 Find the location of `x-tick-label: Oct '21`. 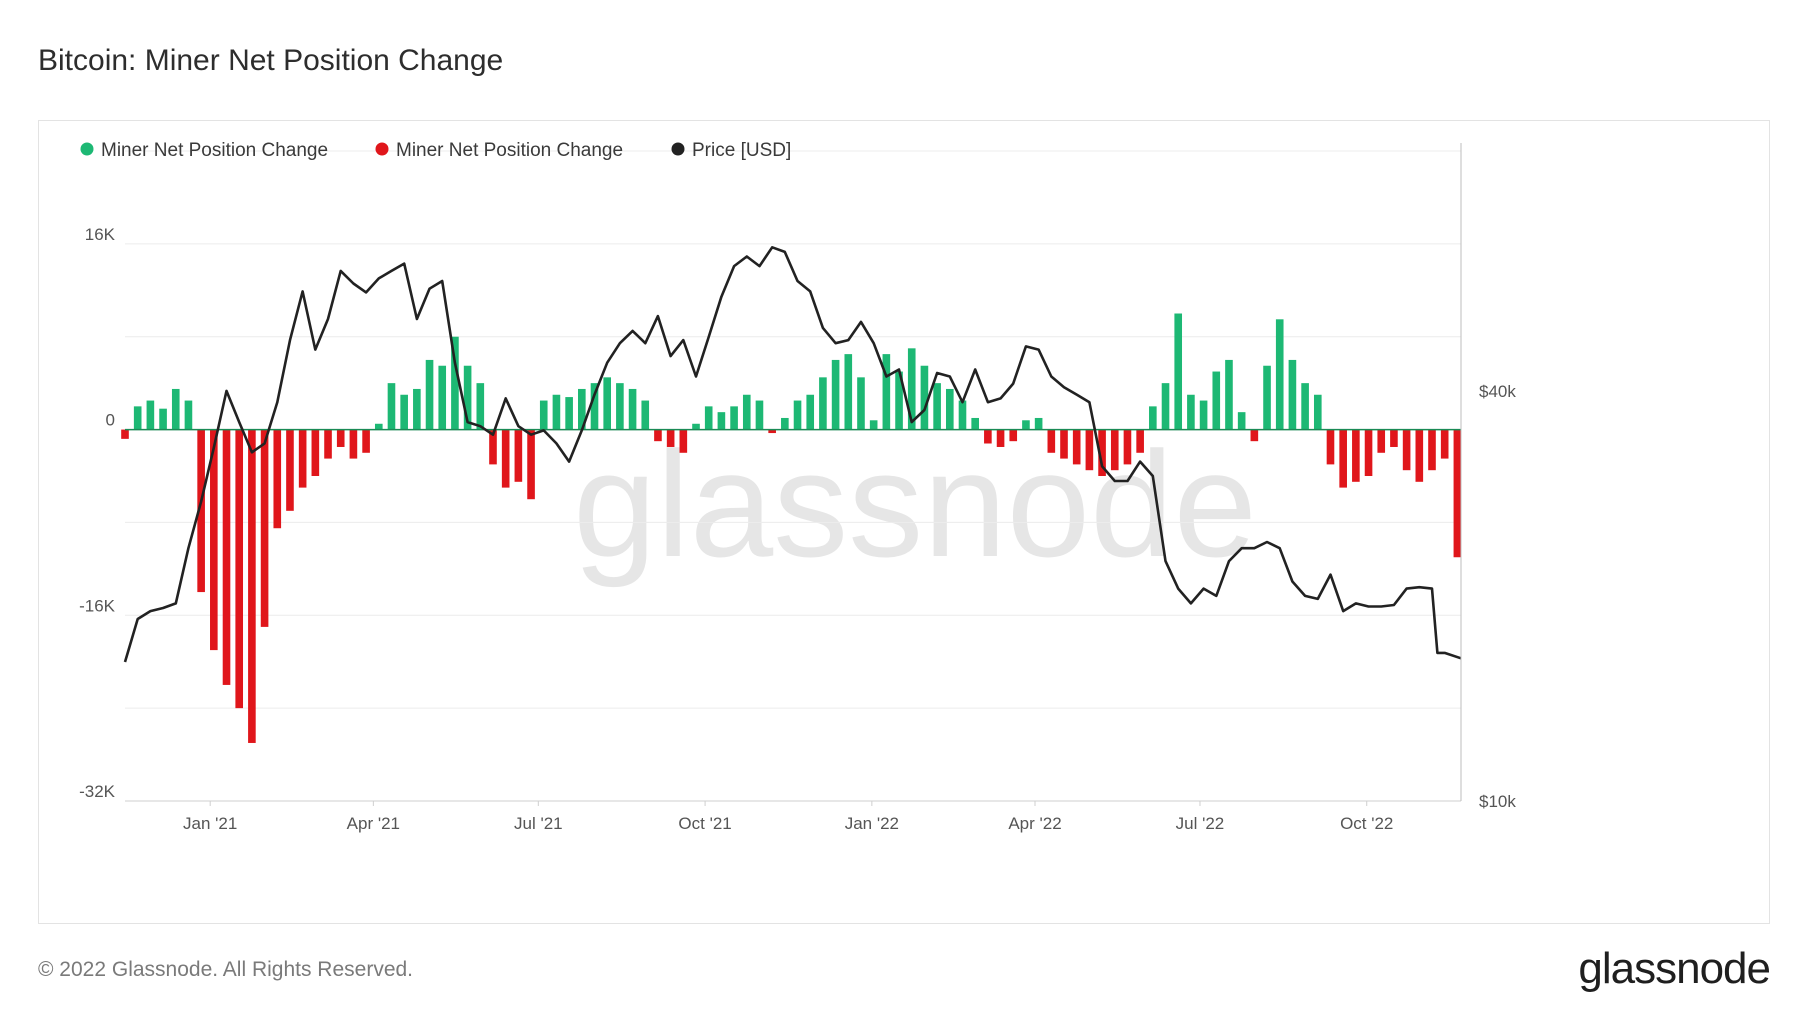

x-tick-label: Oct '21 is located at coordinates (704, 823).